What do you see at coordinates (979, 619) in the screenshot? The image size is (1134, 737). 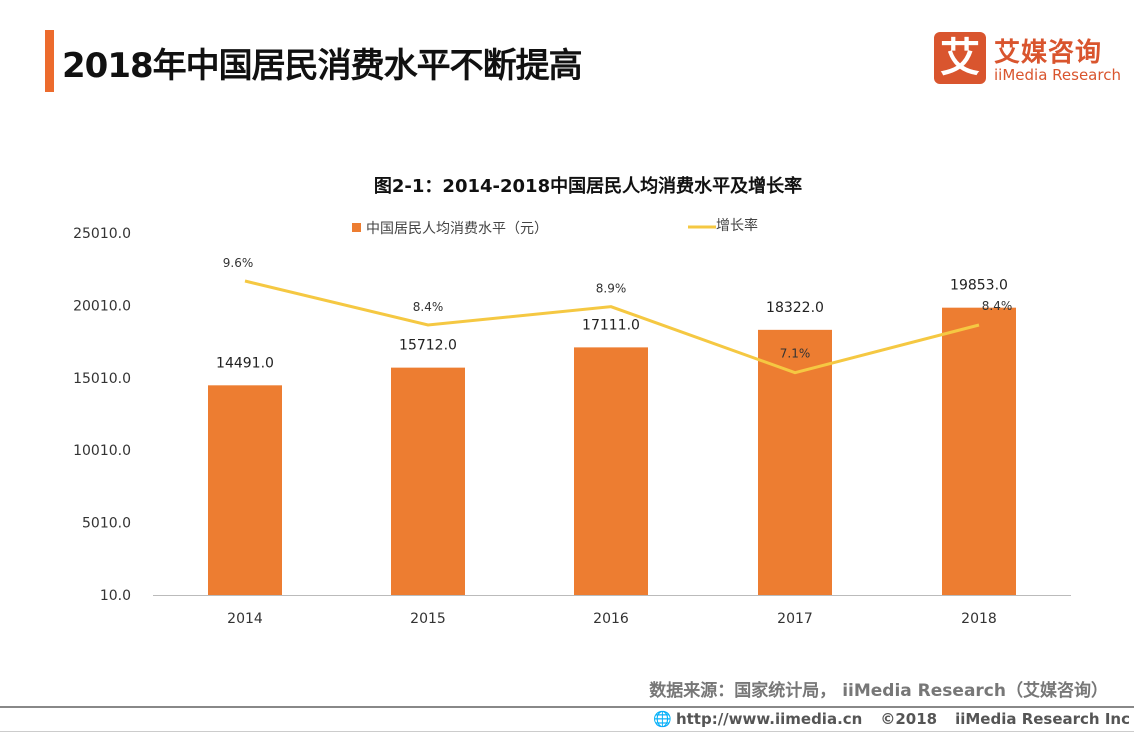 I see `x-tick-label: 2018` at bounding box center [979, 619].